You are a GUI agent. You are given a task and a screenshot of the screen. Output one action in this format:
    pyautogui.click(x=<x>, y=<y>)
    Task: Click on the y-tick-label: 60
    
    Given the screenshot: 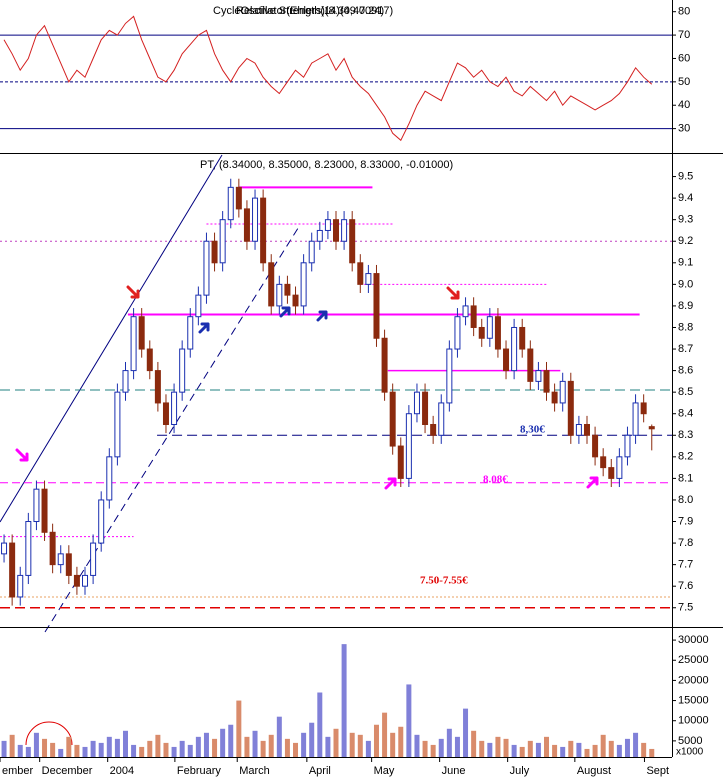 What is the action you would take?
    pyautogui.click(x=684, y=58)
    